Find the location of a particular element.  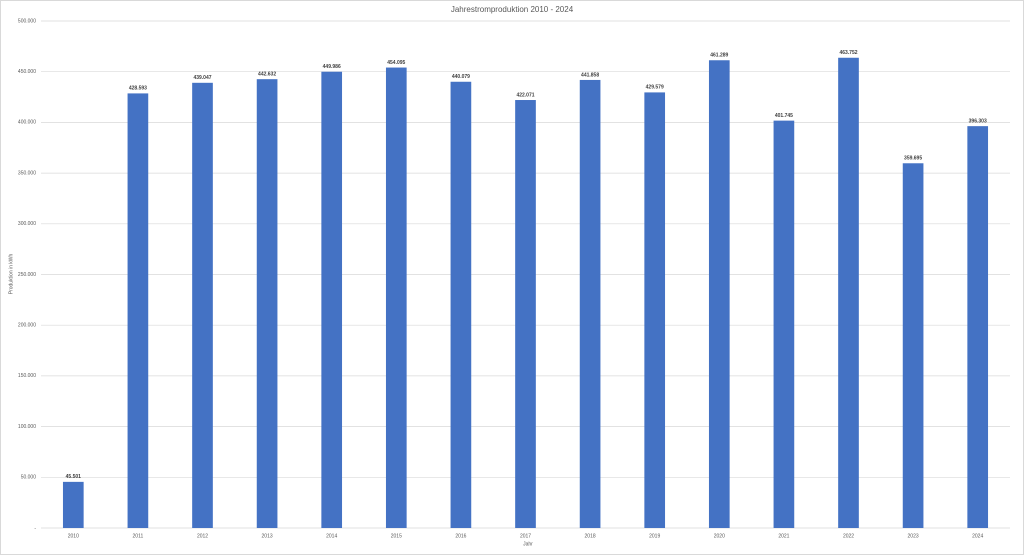

x-tick-label: 2023 is located at coordinates (913, 536).